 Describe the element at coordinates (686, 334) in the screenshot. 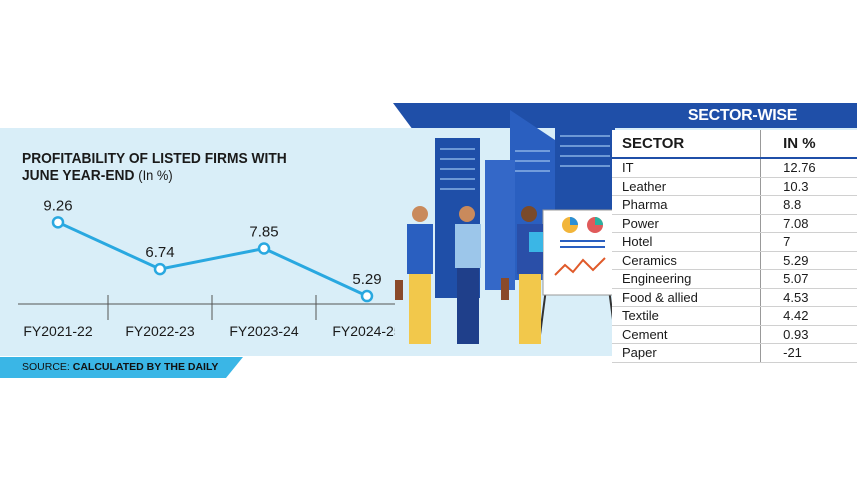

I see `sector-cell: Cement` at that location.